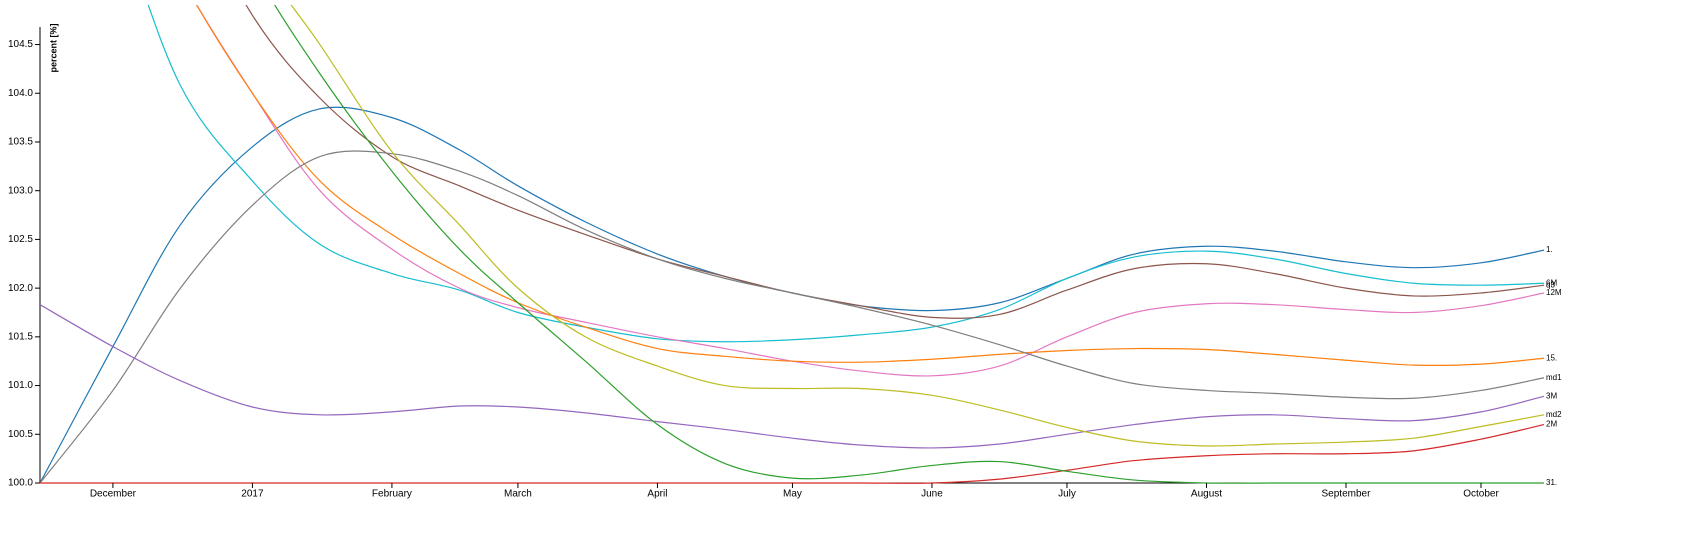 The image size is (1692, 550). Describe the element at coordinates (20, 142) in the screenshot. I see `y-tick-label: 103.5` at that location.